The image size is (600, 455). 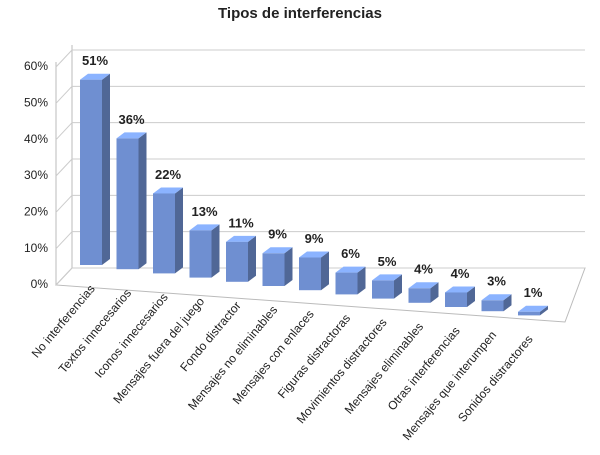 I want to click on x-tick-label: Otras interferencias, so click(x=424, y=368).